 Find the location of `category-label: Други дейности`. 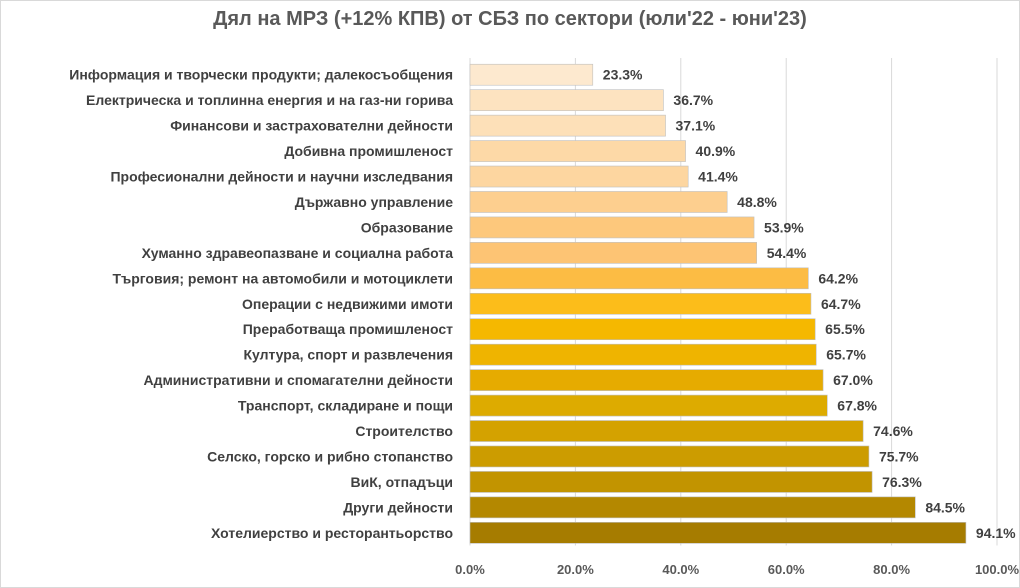

category-label: Други дейности is located at coordinates (398, 507).